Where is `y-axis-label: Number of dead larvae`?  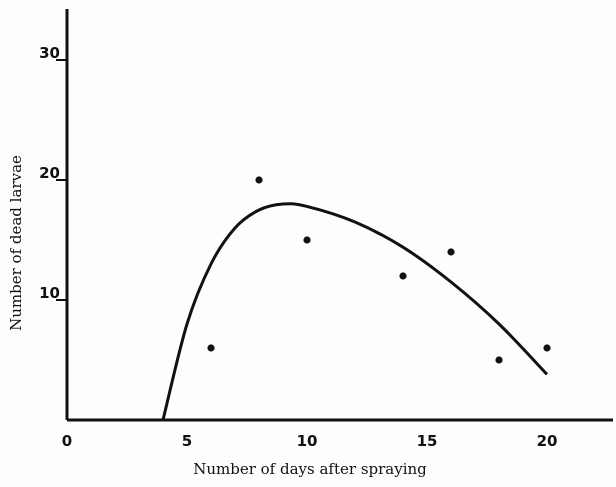 y-axis-label: Number of dead larvae is located at coordinates (16, 243).